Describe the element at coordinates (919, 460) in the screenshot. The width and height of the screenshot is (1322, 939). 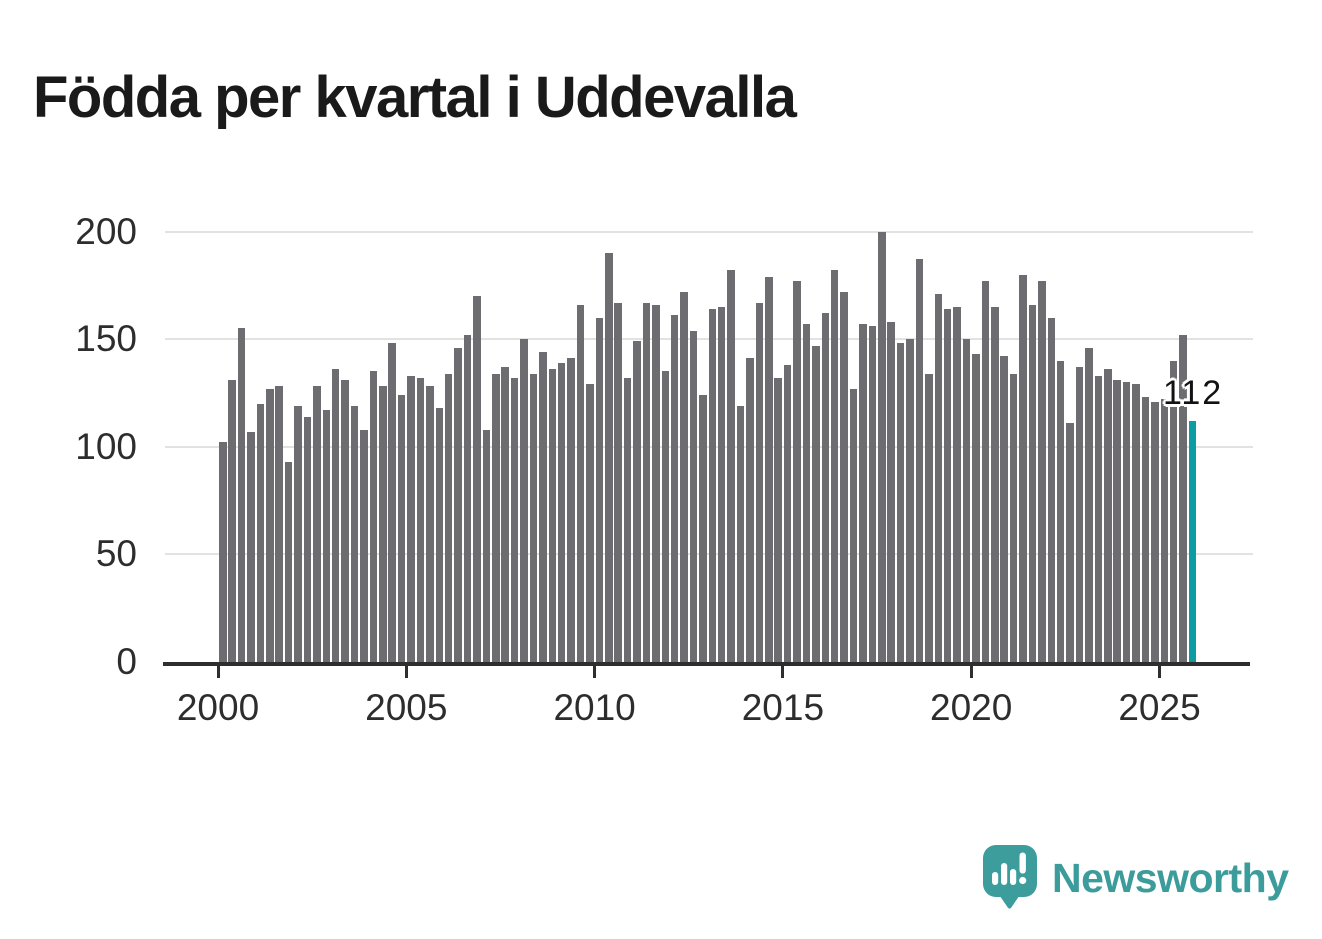
I see `bar-2018Q3` at that location.